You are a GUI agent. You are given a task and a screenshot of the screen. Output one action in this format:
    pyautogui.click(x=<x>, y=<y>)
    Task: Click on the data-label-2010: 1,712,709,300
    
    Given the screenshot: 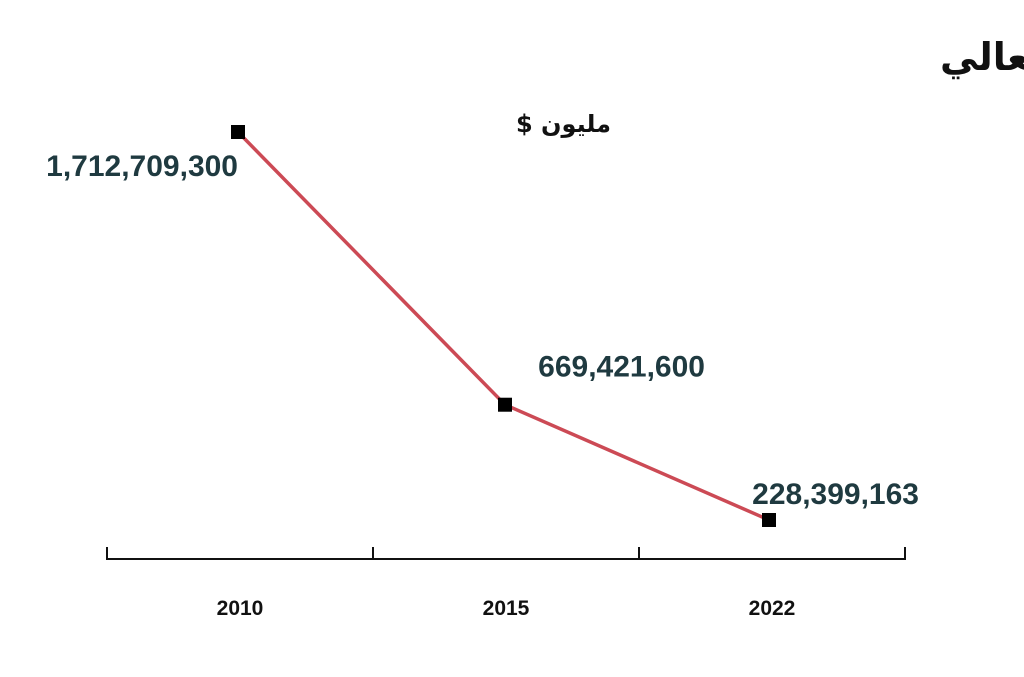 What is the action you would take?
    pyautogui.click(x=142, y=166)
    